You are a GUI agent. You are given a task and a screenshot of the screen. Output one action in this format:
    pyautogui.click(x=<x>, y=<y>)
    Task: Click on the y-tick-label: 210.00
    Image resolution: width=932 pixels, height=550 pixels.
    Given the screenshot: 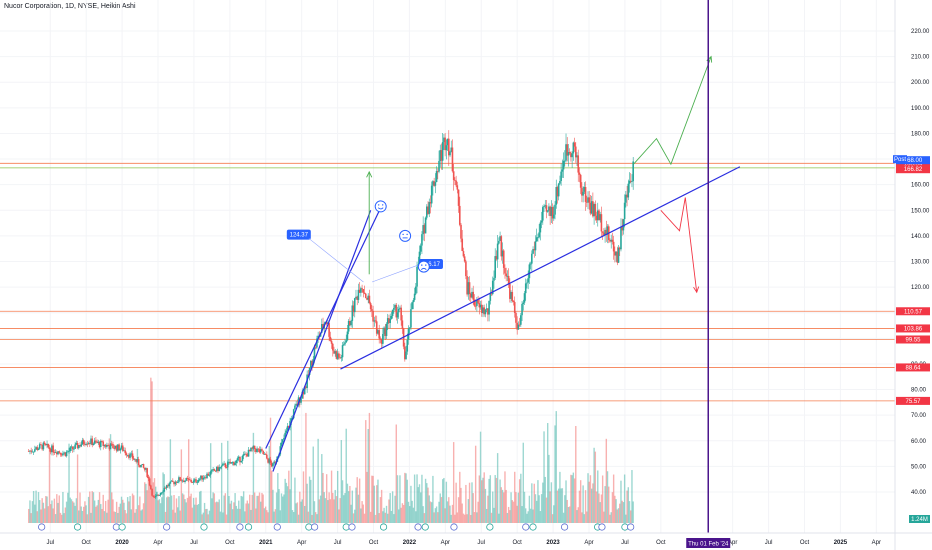 What is the action you would take?
    pyautogui.click(x=920, y=58)
    